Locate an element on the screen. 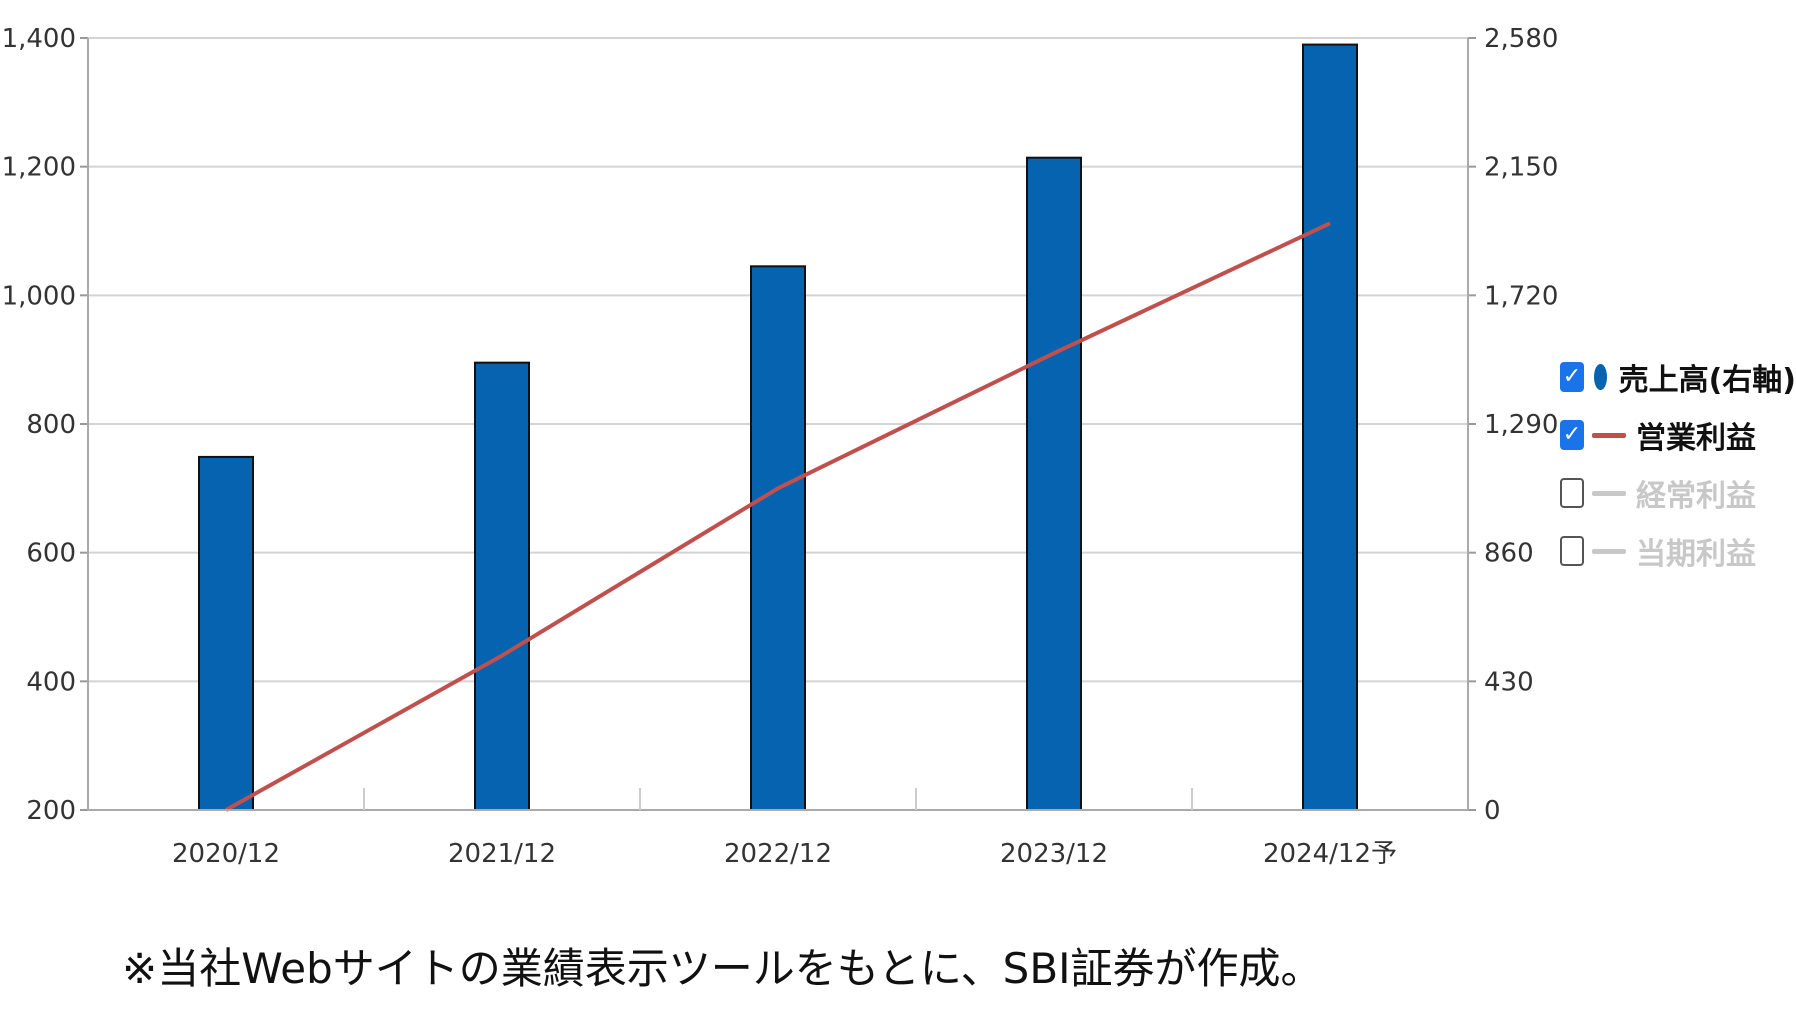  x-tick-label: 2020/12 is located at coordinates (226, 854).